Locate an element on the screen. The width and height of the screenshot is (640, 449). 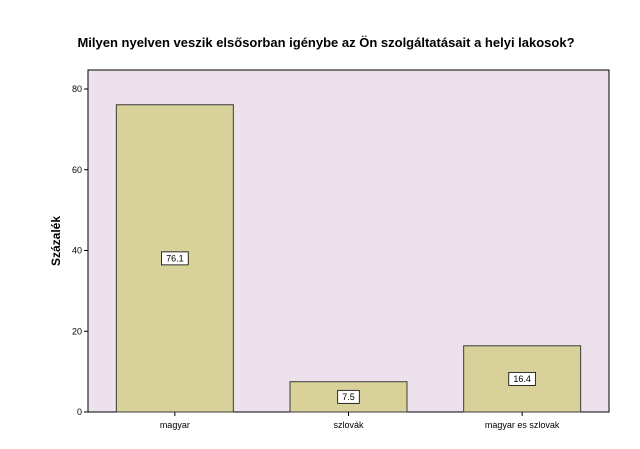
x-category-label: szlovák is located at coordinates (348, 425).